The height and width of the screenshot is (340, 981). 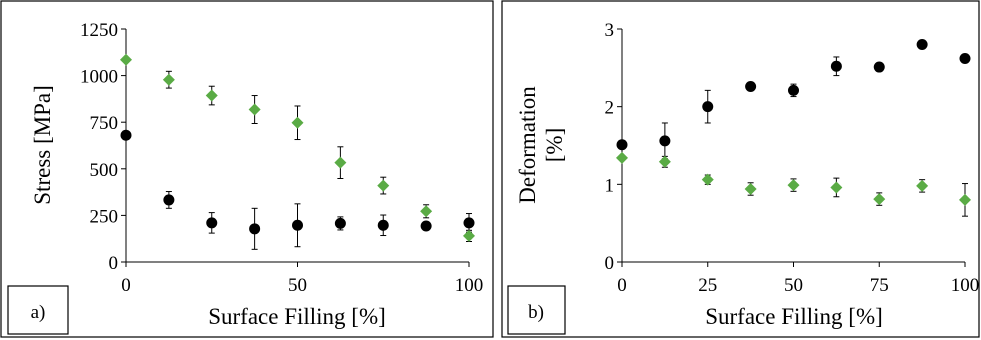 I want to click on panel-a-label-box, so click(x=38, y=310).